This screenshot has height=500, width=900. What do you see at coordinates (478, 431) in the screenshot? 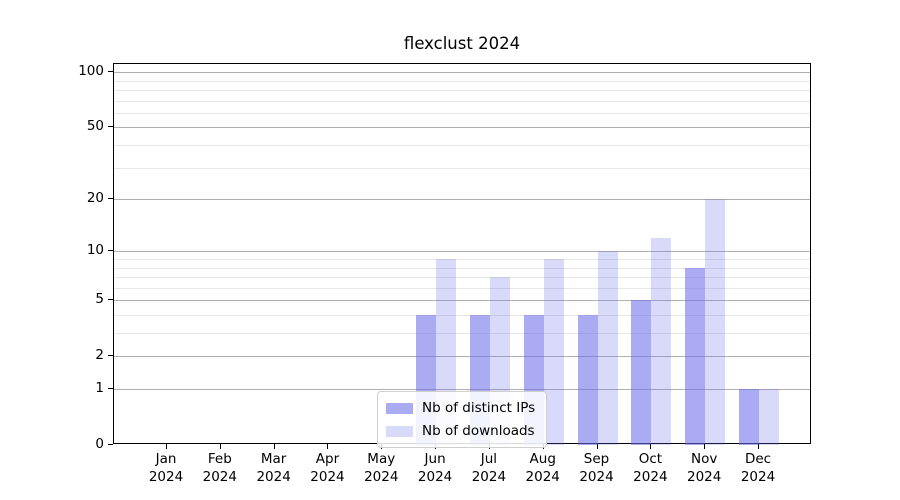
I see `legend-label-downloads: Nb of downloads` at bounding box center [478, 431].